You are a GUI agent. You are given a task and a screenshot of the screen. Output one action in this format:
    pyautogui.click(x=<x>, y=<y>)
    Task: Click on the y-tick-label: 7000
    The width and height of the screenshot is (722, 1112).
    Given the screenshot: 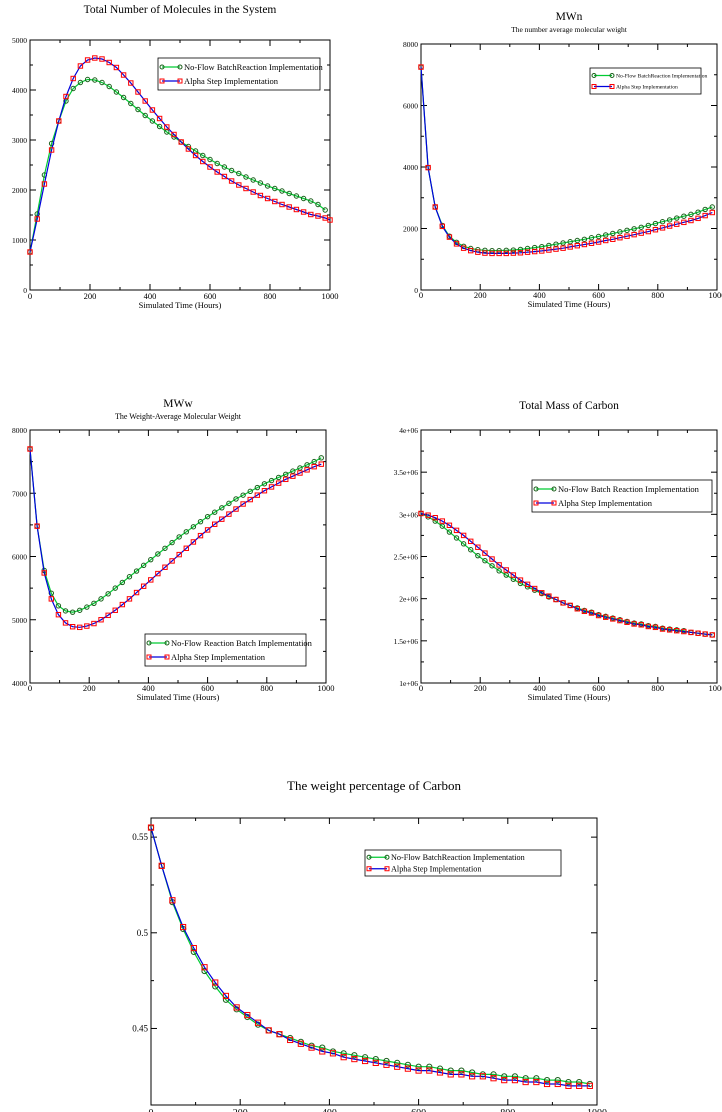 What is the action you would take?
    pyautogui.click(x=19, y=493)
    